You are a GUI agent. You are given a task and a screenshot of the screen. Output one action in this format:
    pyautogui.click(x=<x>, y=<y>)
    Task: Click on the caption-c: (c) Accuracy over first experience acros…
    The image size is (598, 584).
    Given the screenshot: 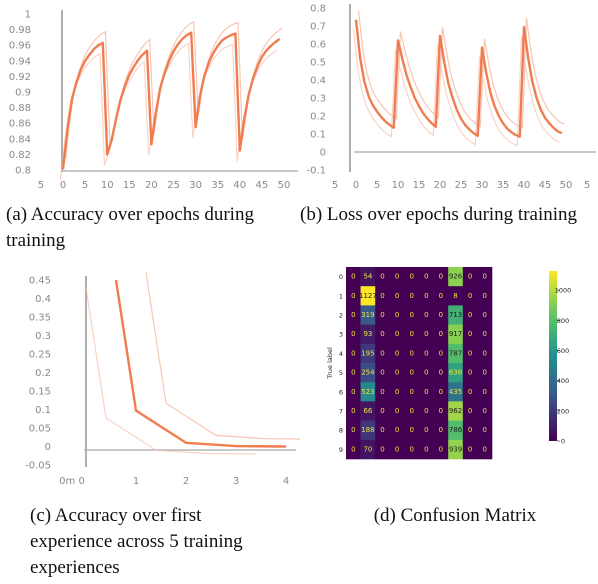 What is the action you would take?
    pyautogui.click(x=136, y=541)
    